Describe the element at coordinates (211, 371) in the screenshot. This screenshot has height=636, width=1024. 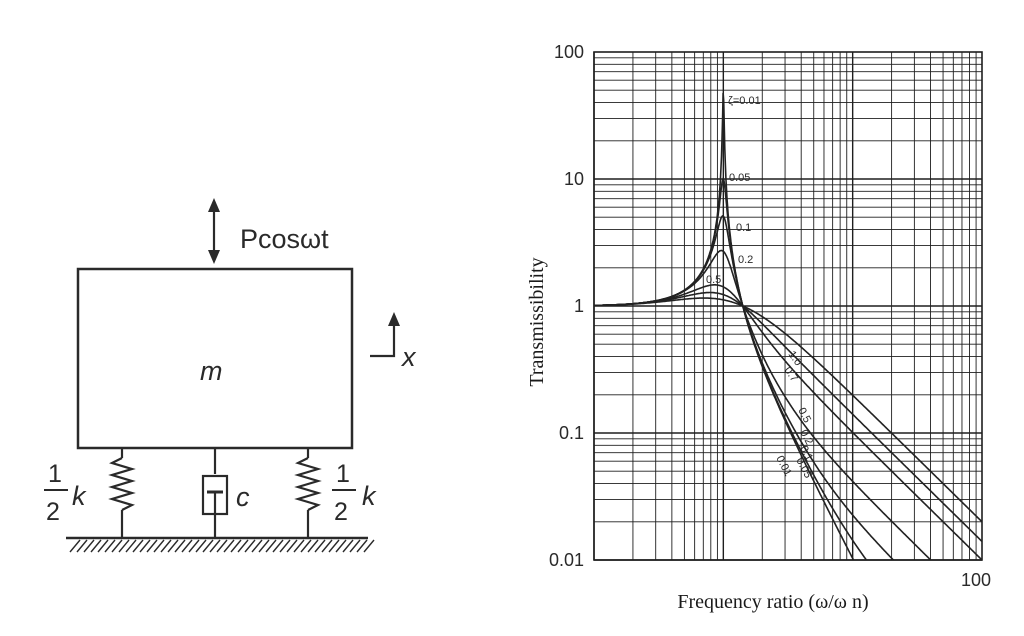
I see `mass-label: m` at that location.